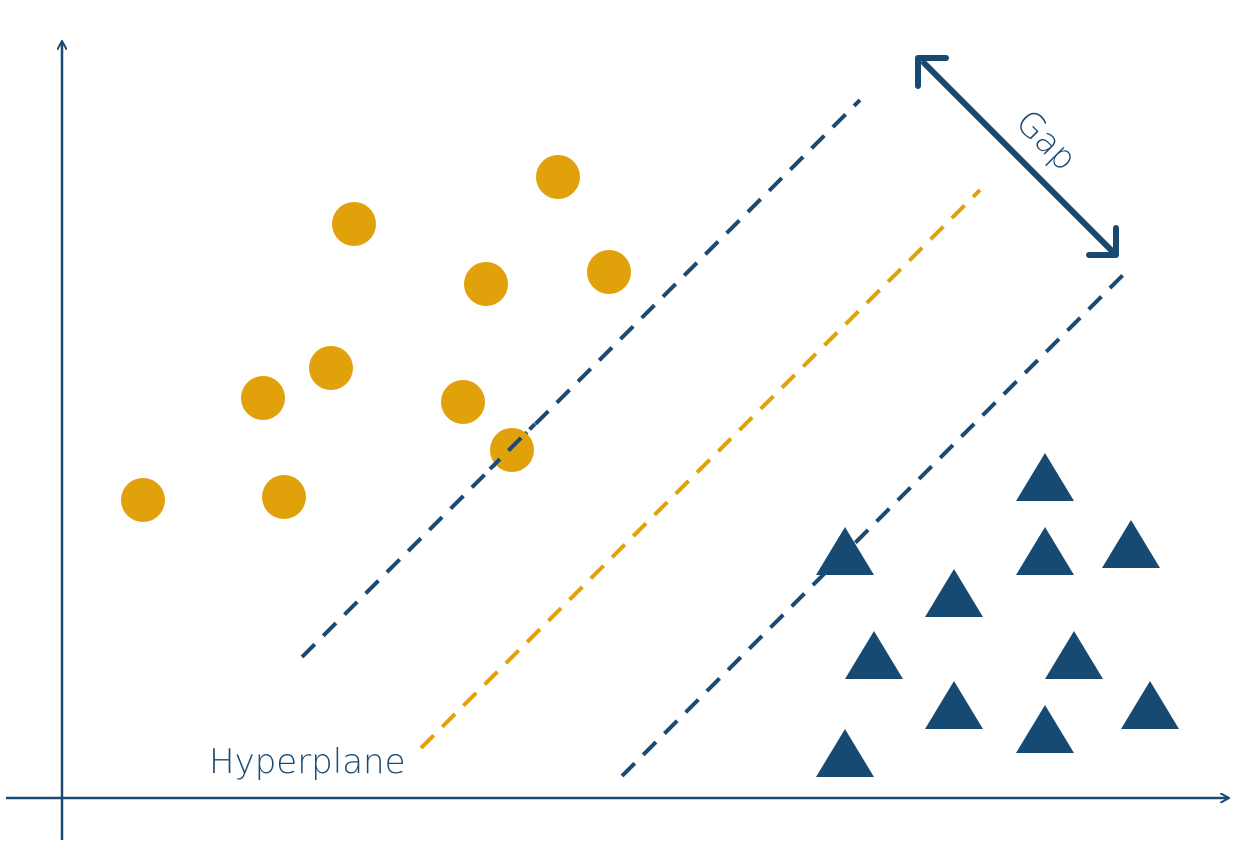  I want to click on gap-label: Gap, so click(1046, 140).